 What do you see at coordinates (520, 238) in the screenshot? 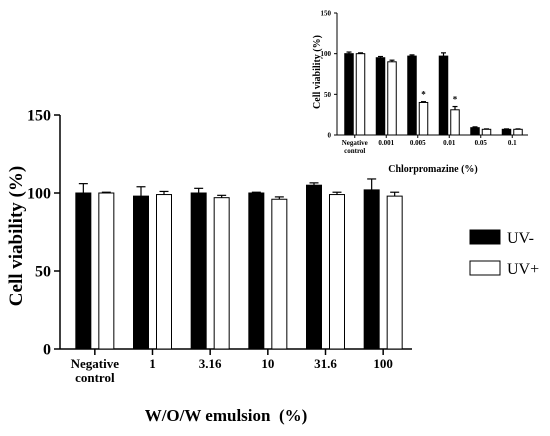
I see `legend-label-uv-minus: UV-` at bounding box center [520, 238].